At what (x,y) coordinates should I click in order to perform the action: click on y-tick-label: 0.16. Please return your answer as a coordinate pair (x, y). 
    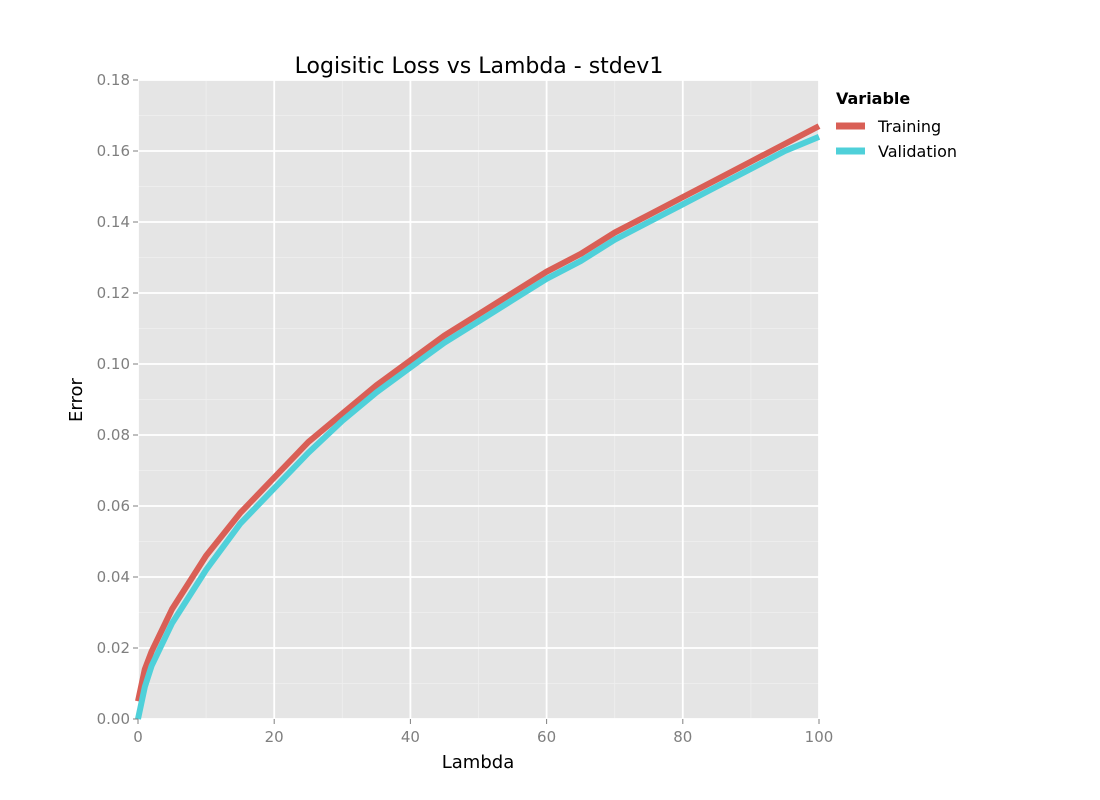
    Looking at the image, I should click on (113, 151).